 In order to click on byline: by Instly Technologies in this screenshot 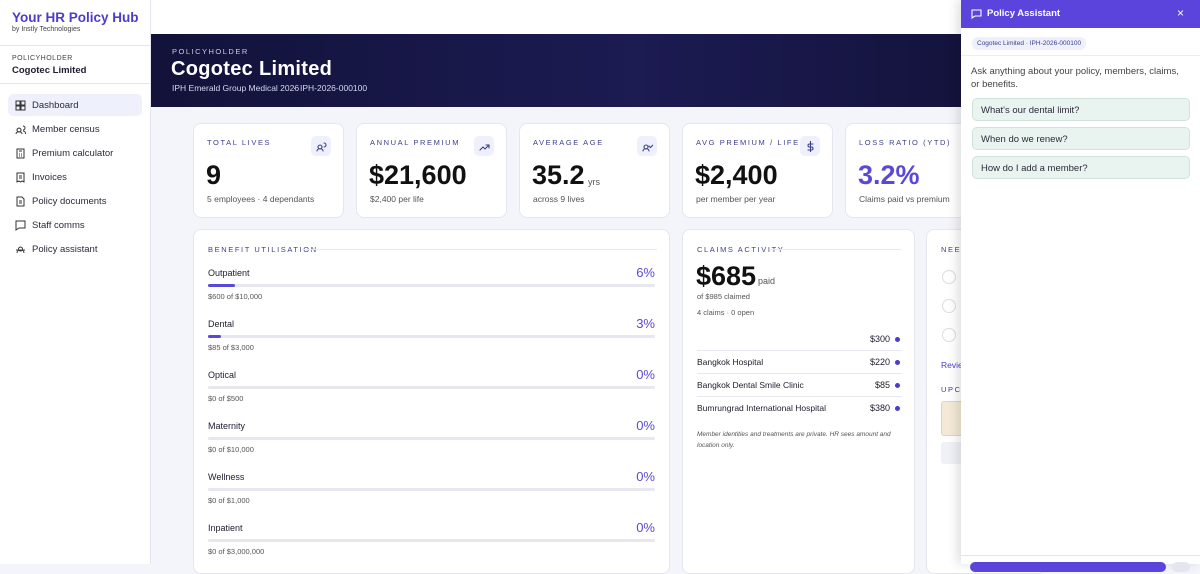, I will do `click(46, 29)`.